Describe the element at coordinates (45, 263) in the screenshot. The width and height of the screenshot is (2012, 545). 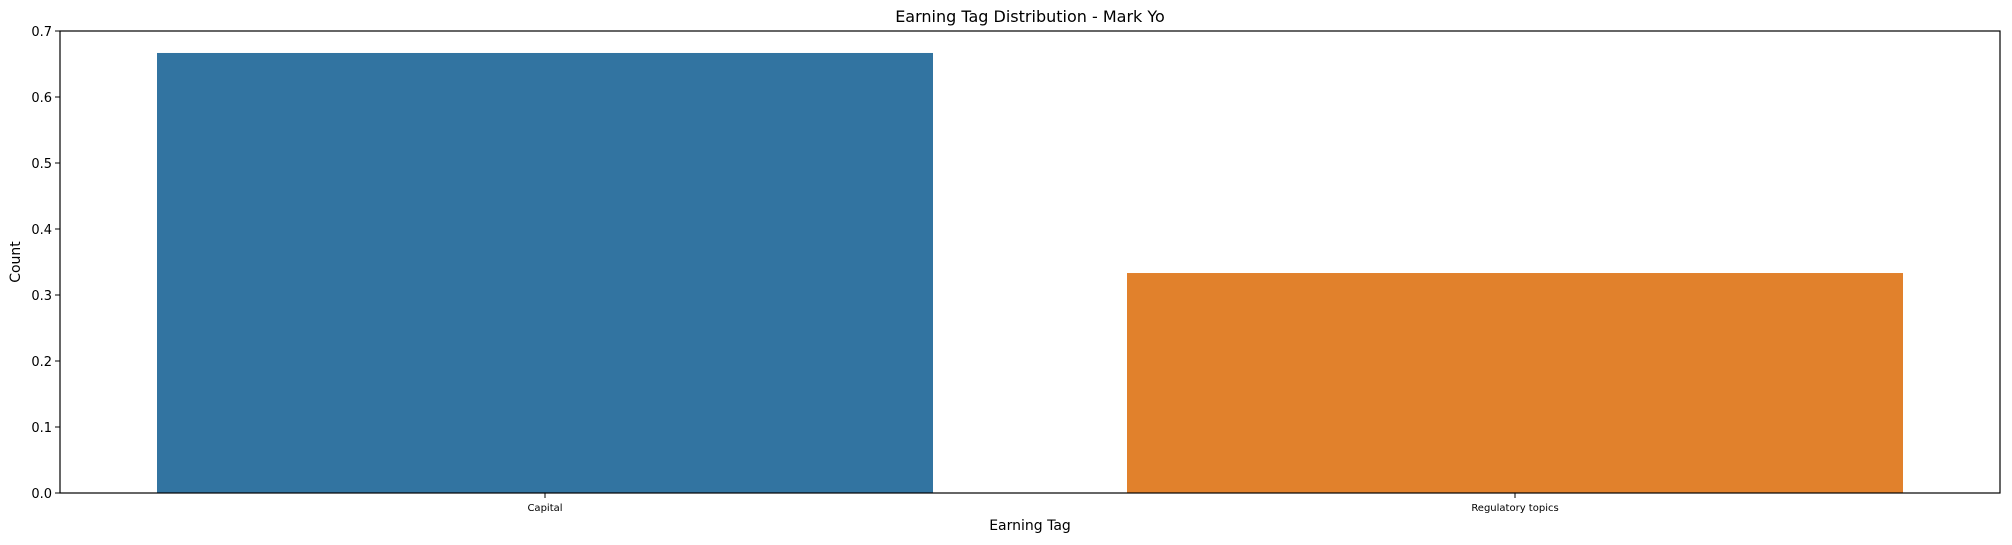
I see `y-axis: 0.0 0.1 0.2 0.3 0.4 0.5 0.6 0.7` at that location.